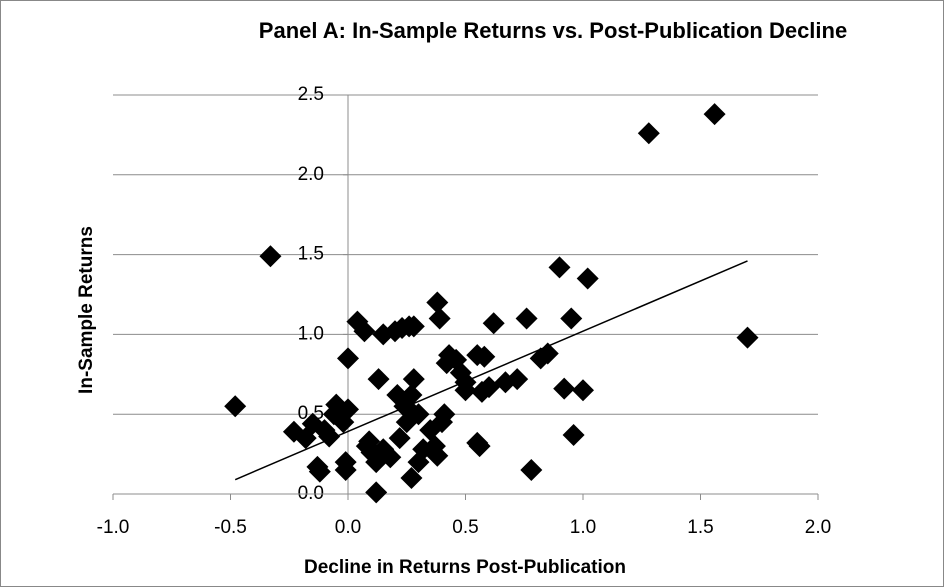 The image size is (945, 588). I want to click on x-tick-label: 1.5, so click(700, 527).